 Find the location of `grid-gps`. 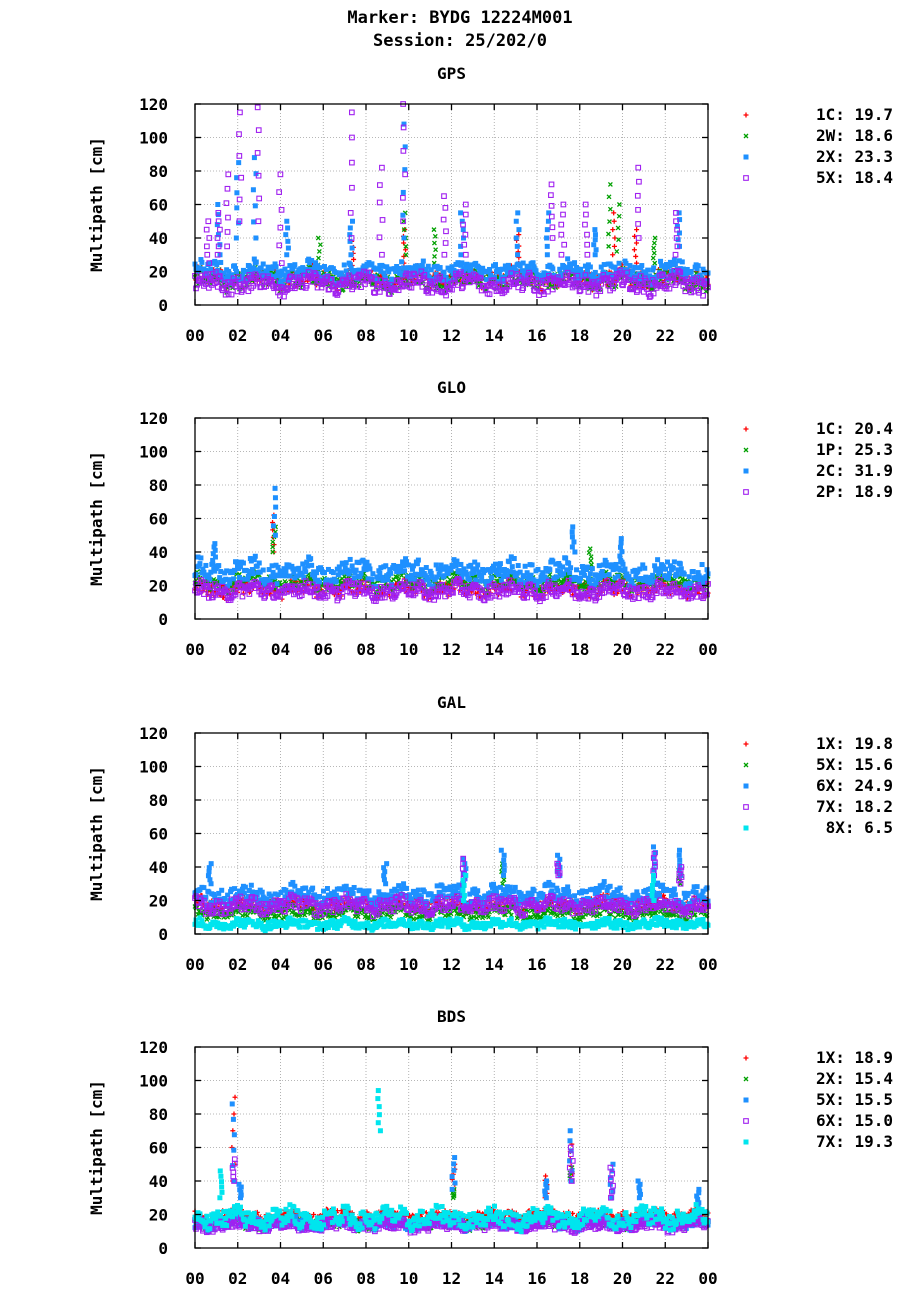

grid-gps is located at coordinates (451, 204).